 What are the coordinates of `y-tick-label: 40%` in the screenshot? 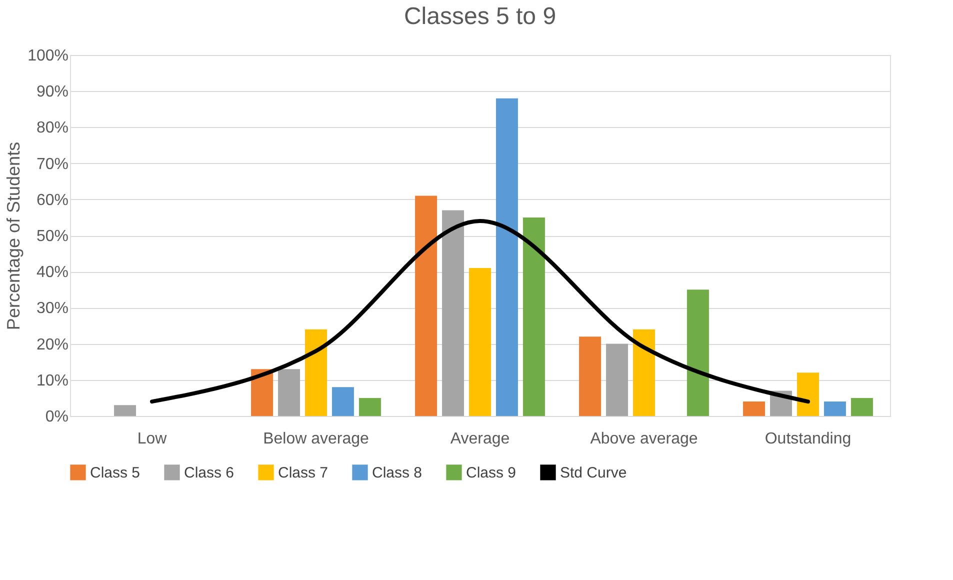 It's located at (52, 273).